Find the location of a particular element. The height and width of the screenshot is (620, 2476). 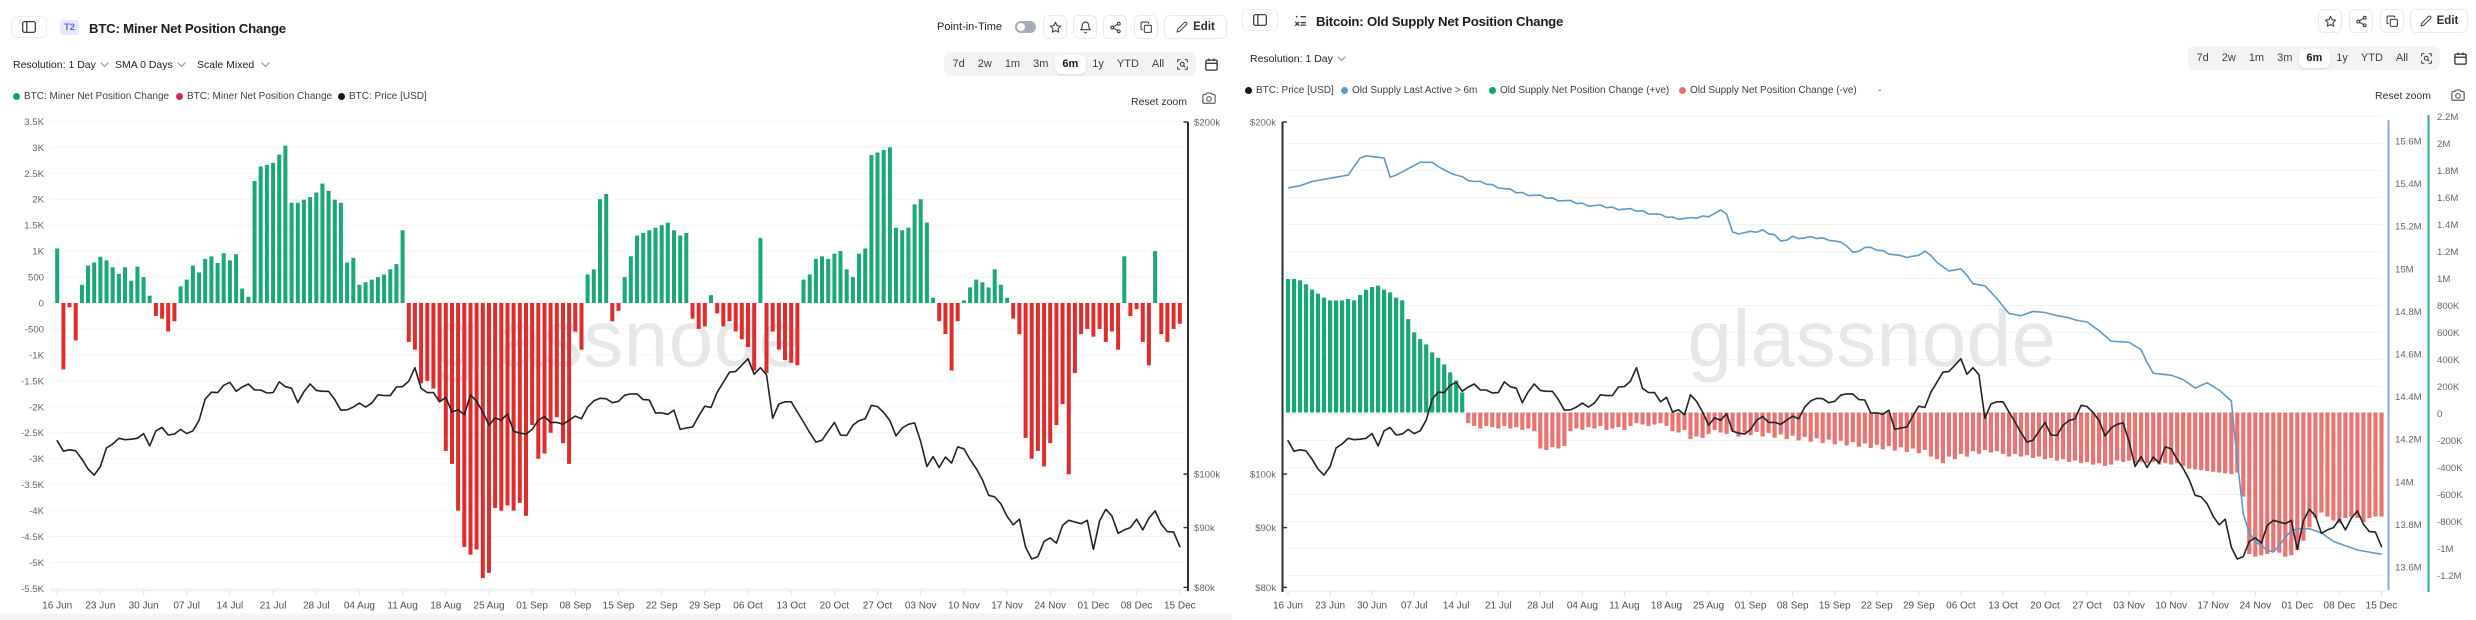

svg-text: -2K is located at coordinates (37, 407).